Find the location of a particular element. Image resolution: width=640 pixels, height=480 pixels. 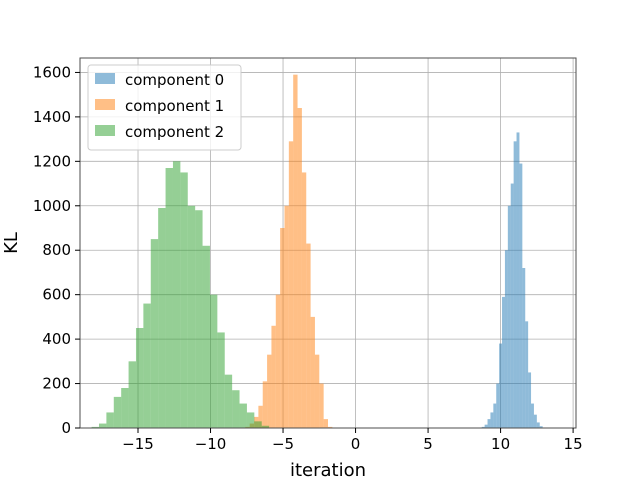

x-tick-label: 10 is located at coordinates (500, 444).